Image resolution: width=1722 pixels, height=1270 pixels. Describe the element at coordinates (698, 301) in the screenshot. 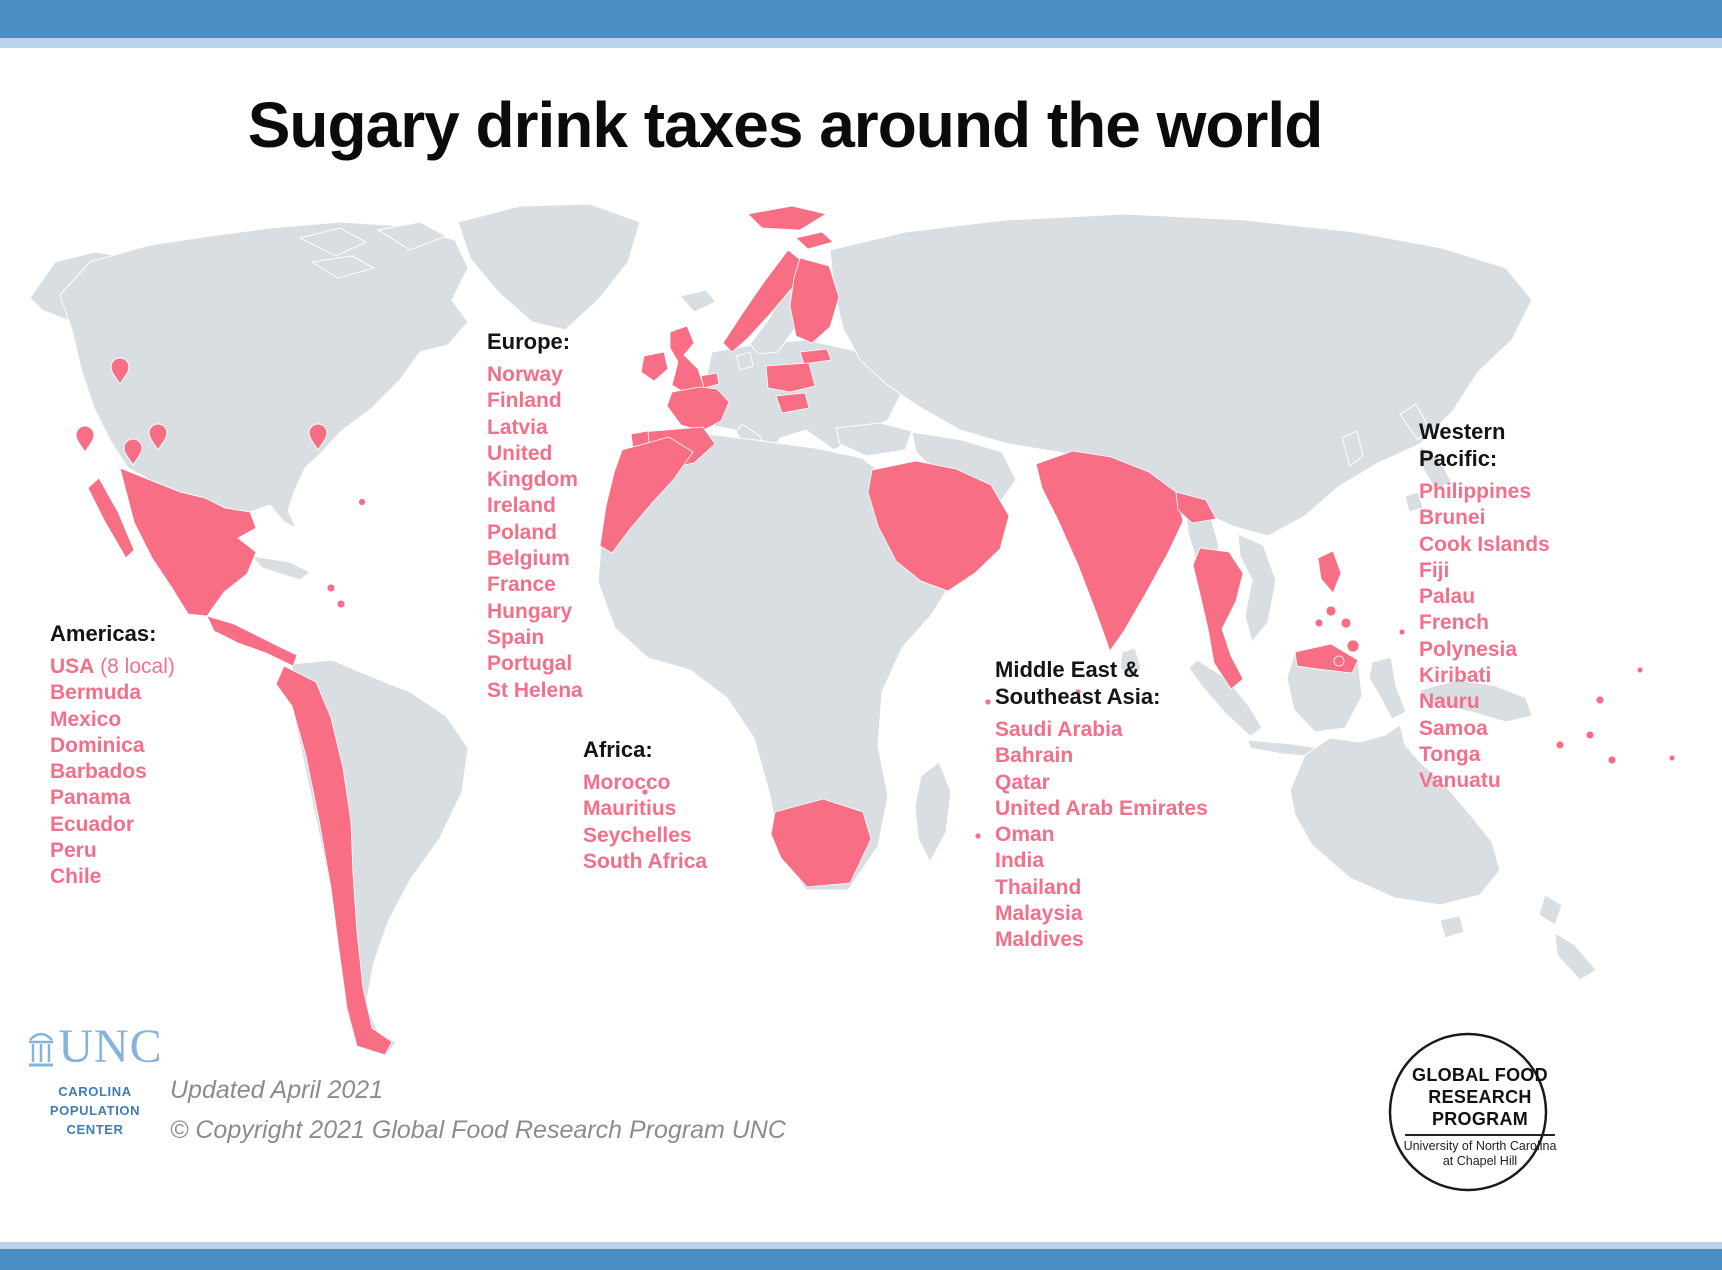

I see `map-region-iceland` at that location.